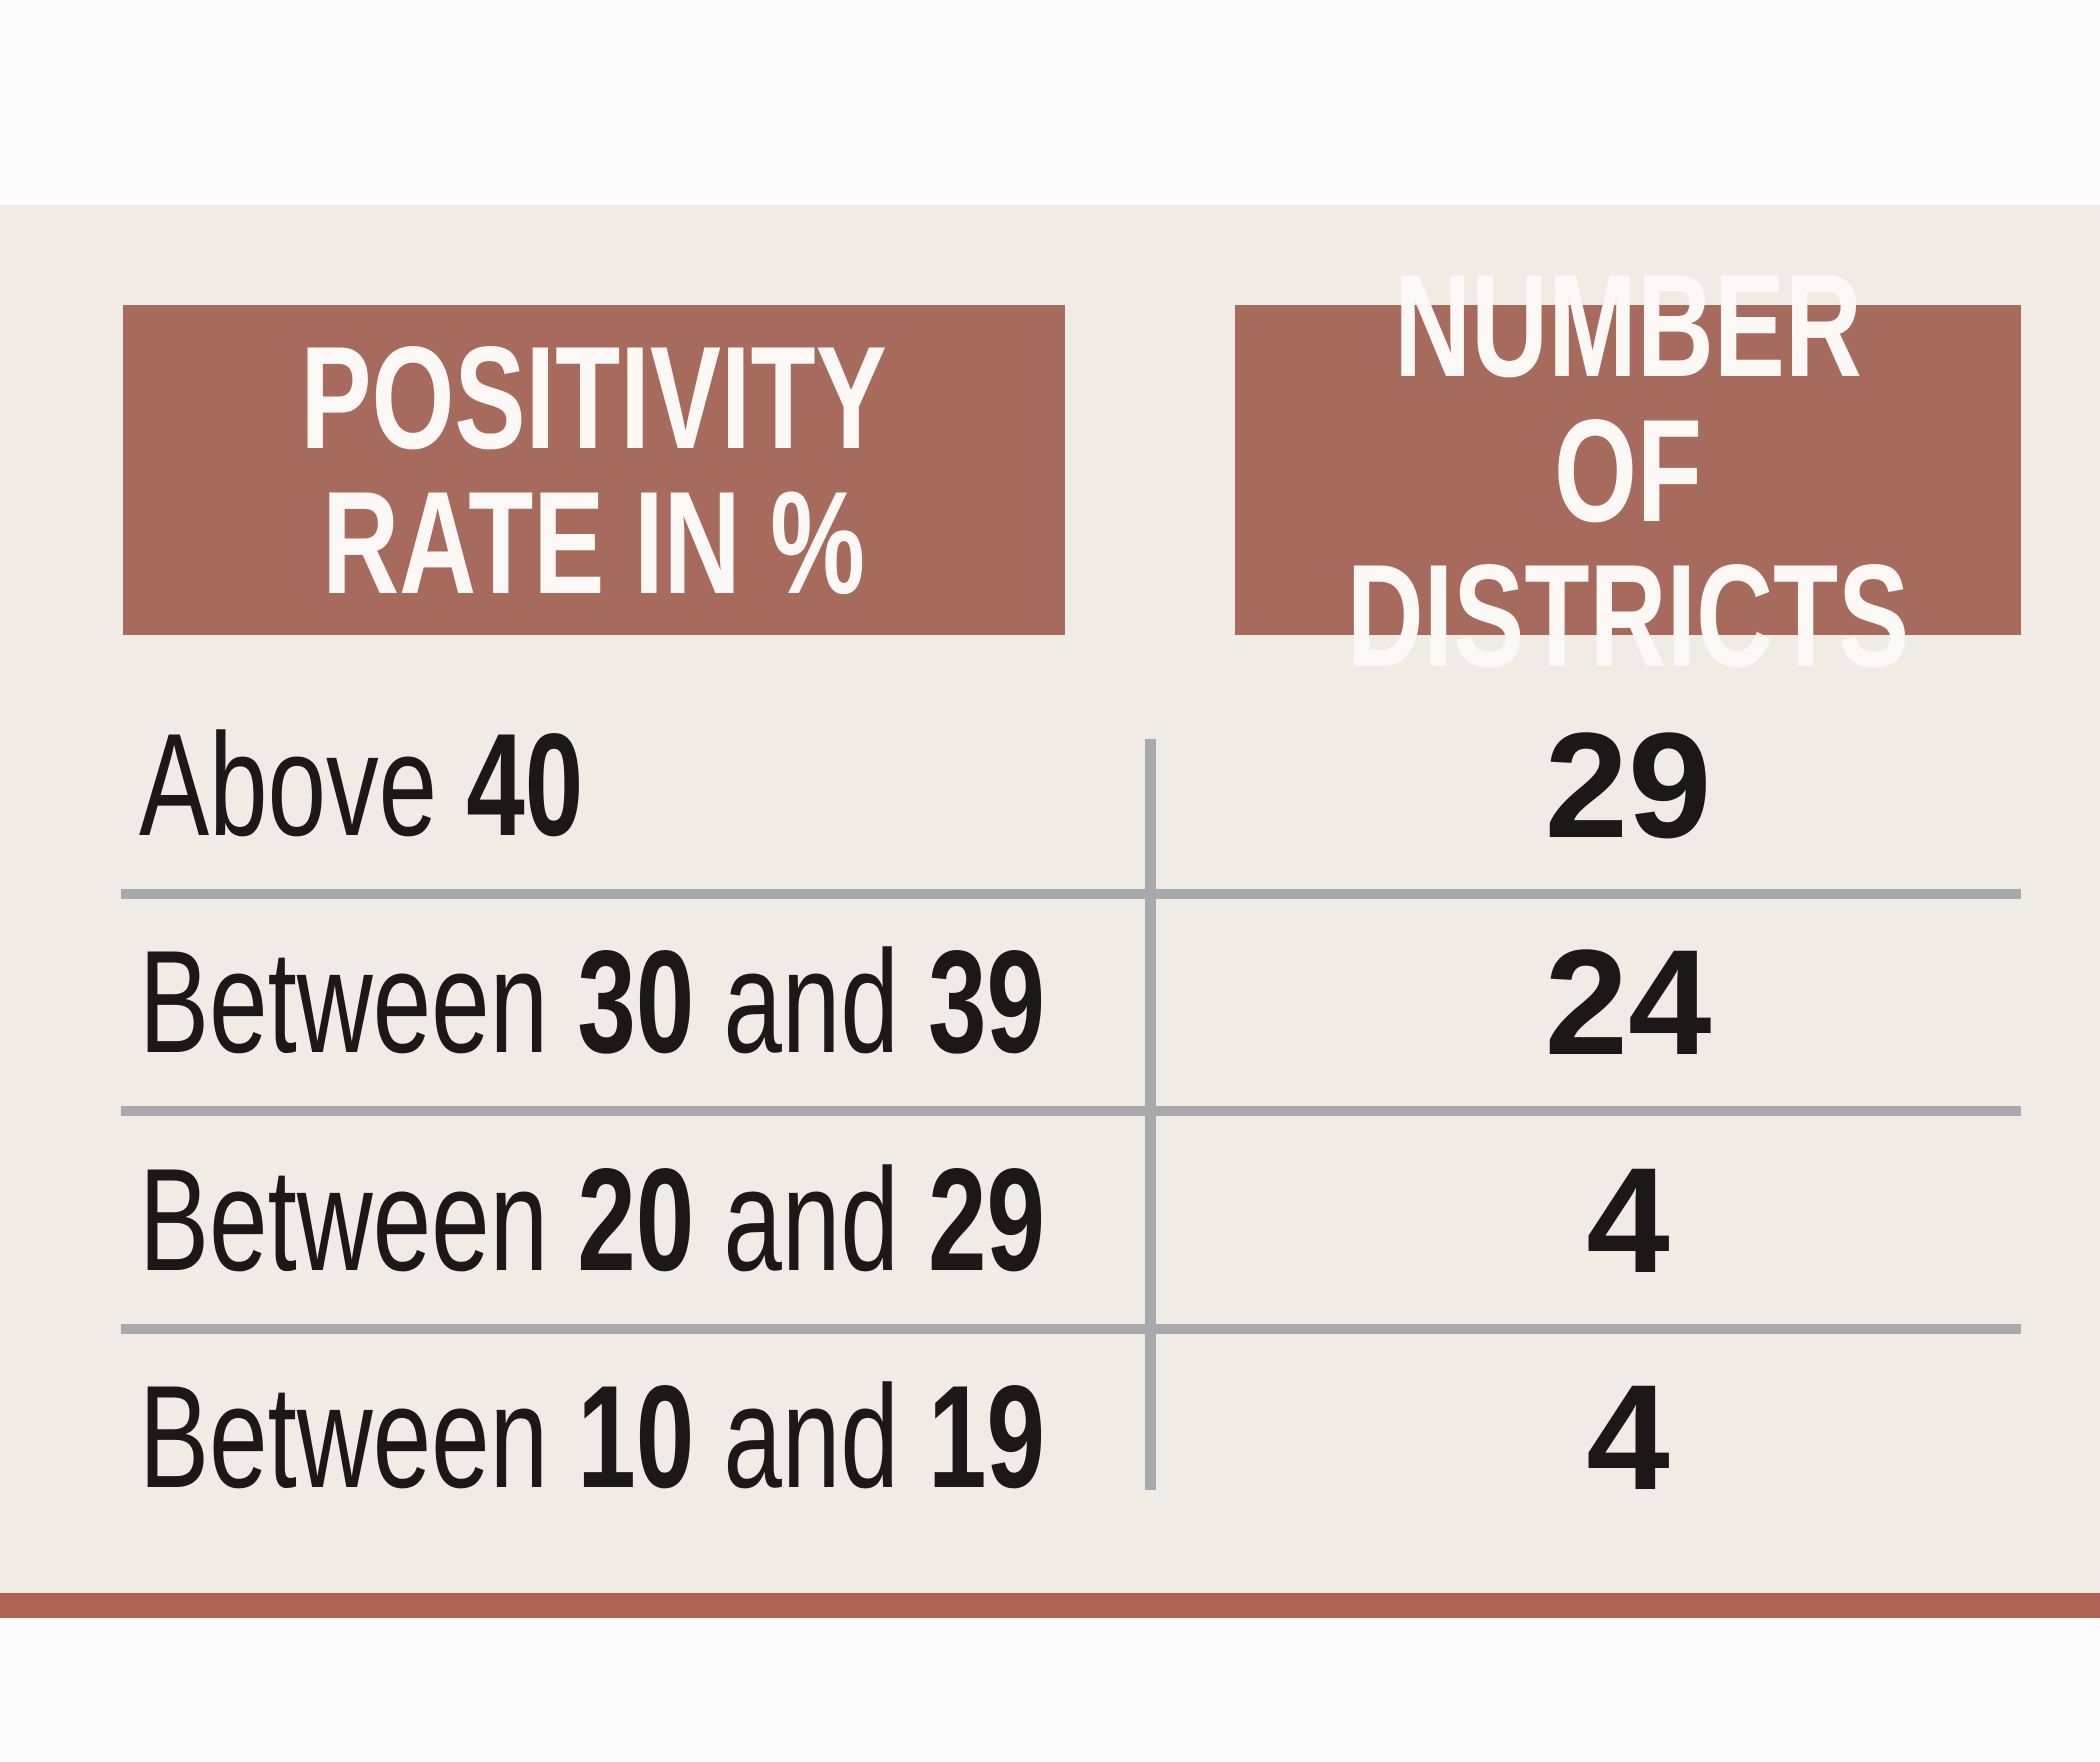 This screenshot has width=2100, height=1762. I want to click on table-row-label: Between 20 and 29, so click(631, 1220).